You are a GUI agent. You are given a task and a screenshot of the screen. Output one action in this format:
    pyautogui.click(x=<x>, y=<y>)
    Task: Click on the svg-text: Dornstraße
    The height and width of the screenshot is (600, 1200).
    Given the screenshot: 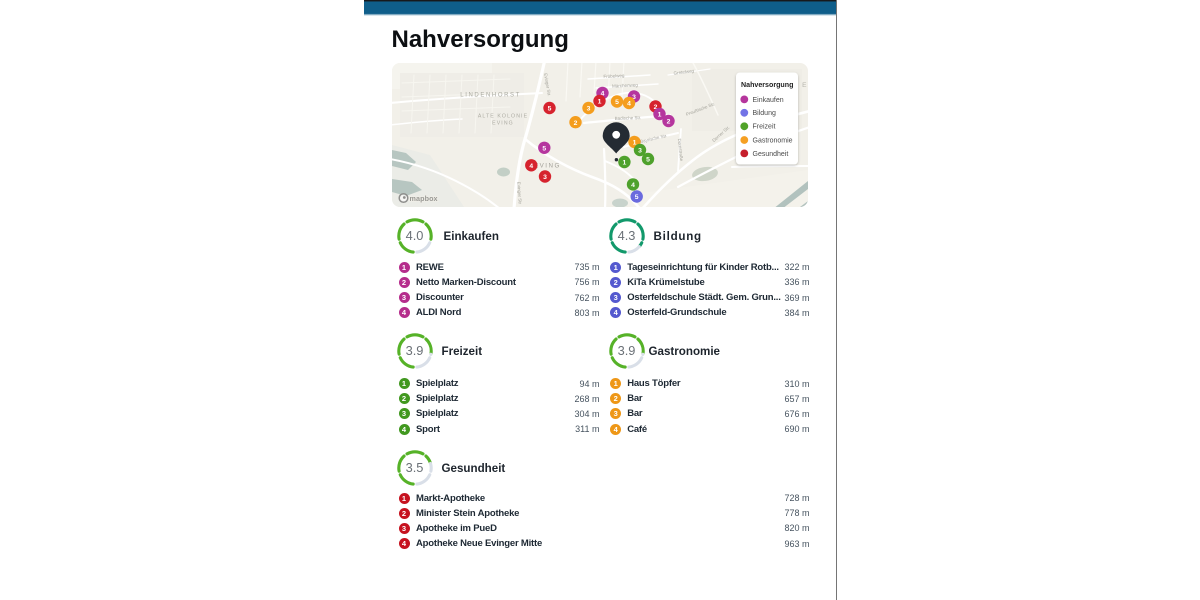 What is the action you would take?
    pyautogui.click(x=680, y=149)
    